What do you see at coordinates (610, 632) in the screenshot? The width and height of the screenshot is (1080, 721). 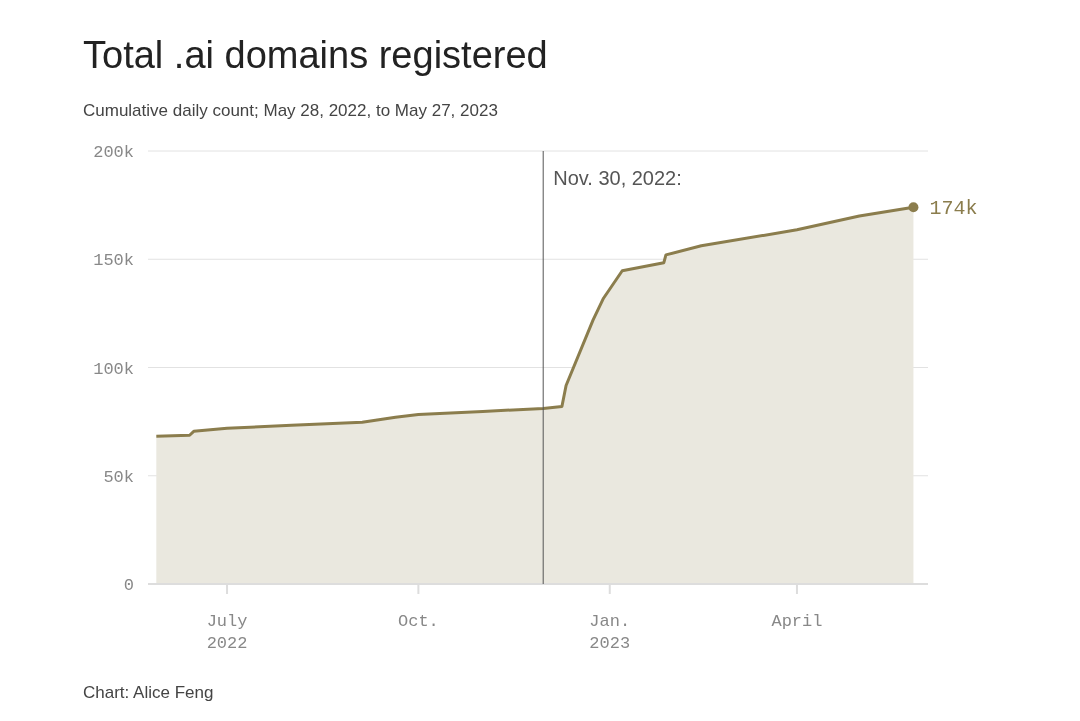 I see `x-tick-label: Jan. 2023` at bounding box center [610, 632].